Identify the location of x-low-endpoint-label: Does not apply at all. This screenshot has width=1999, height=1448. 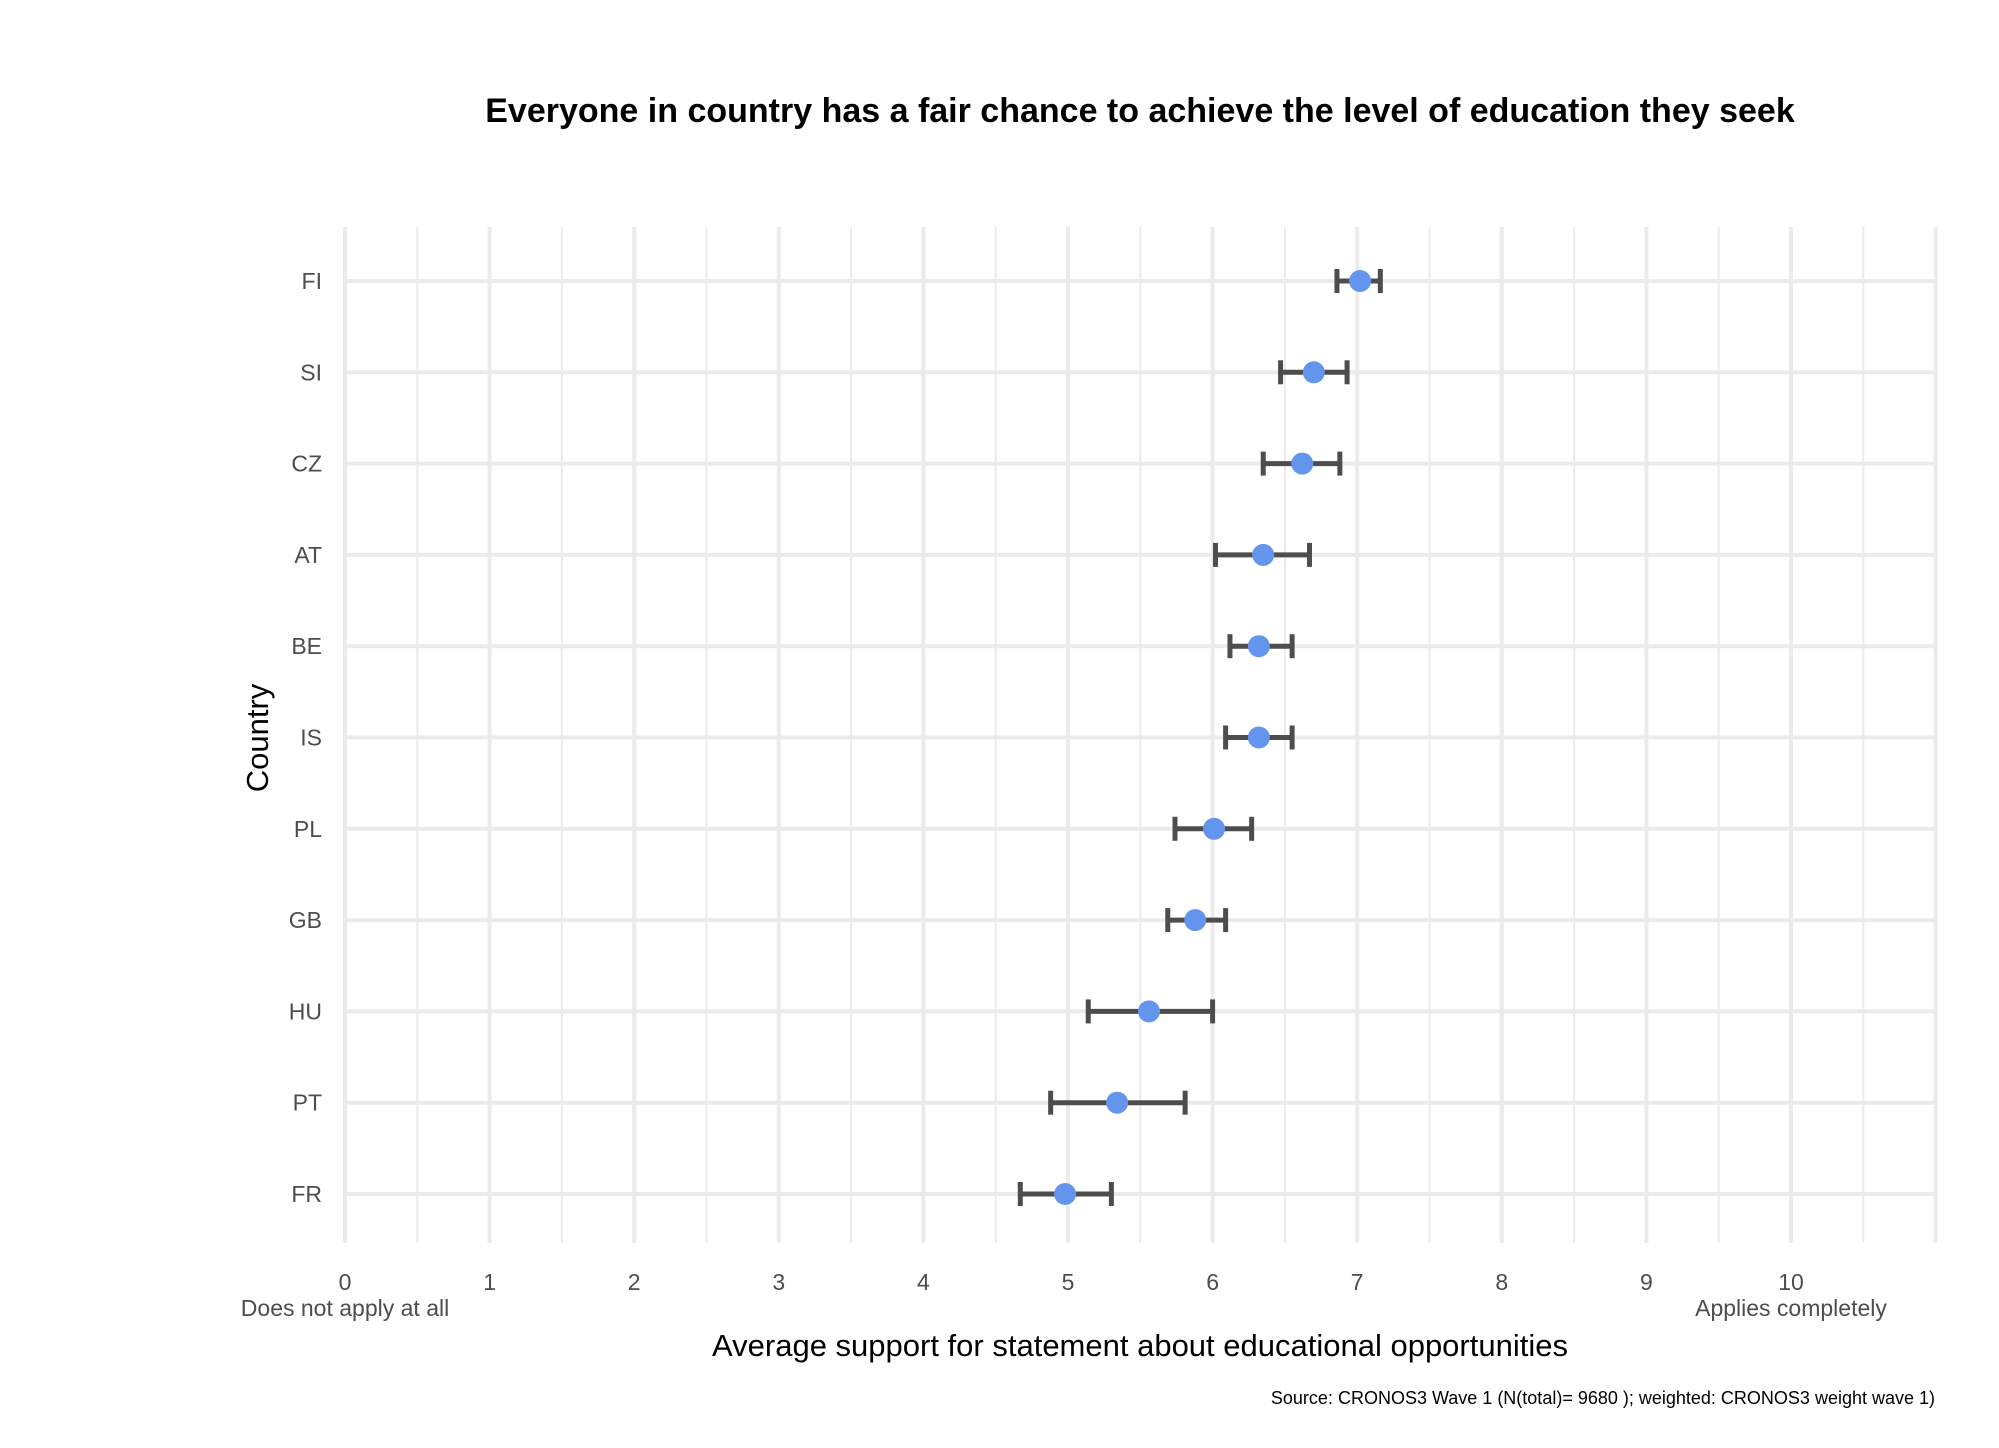
(345, 1308).